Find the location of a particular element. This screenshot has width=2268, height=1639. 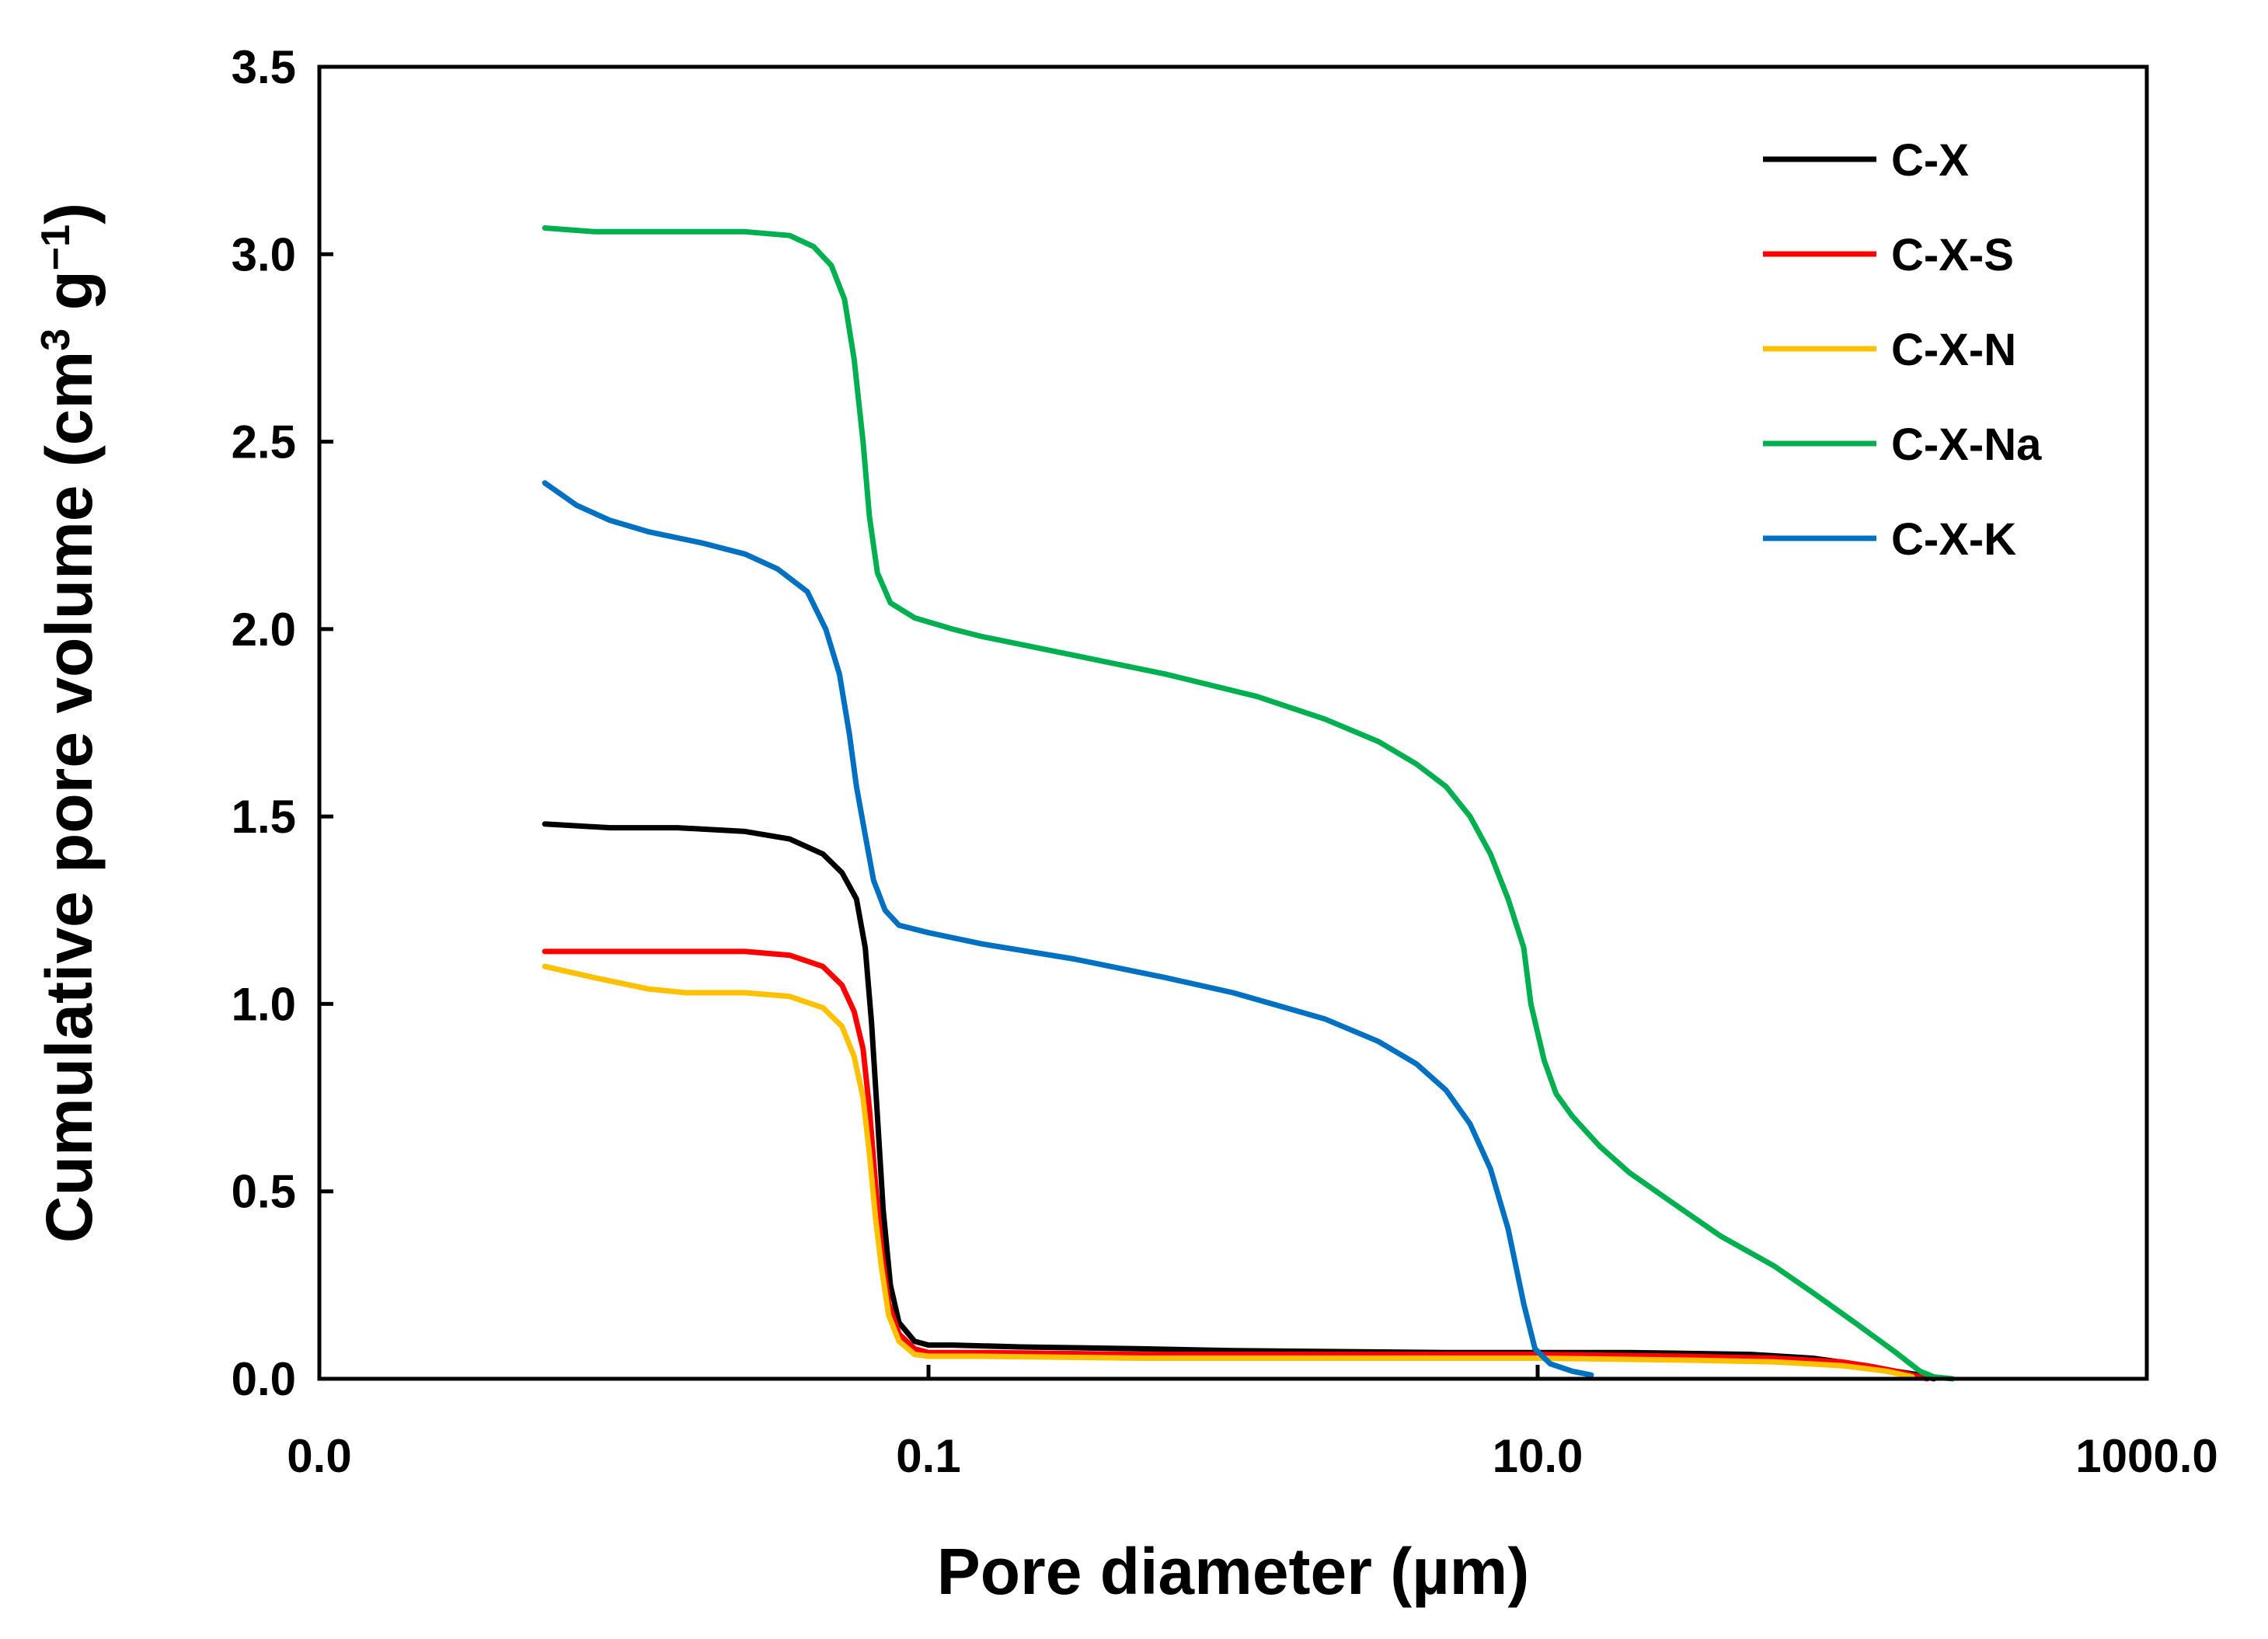

y-tick-label: 2.0 is located at coordinates (264, 630).